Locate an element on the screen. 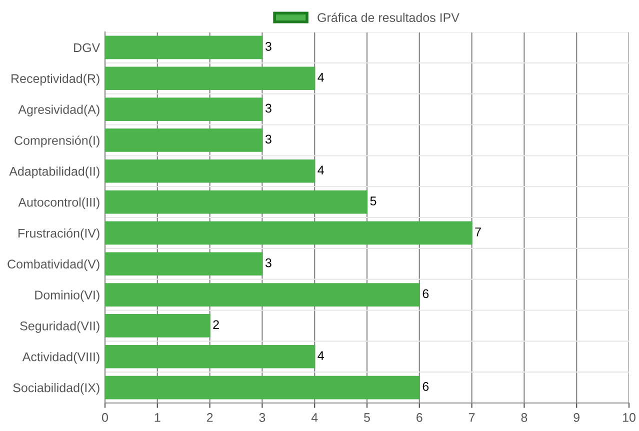 The image size is (639, 431). y-tick-label: Actividad(VIII) is located at coordinates (61, 358).